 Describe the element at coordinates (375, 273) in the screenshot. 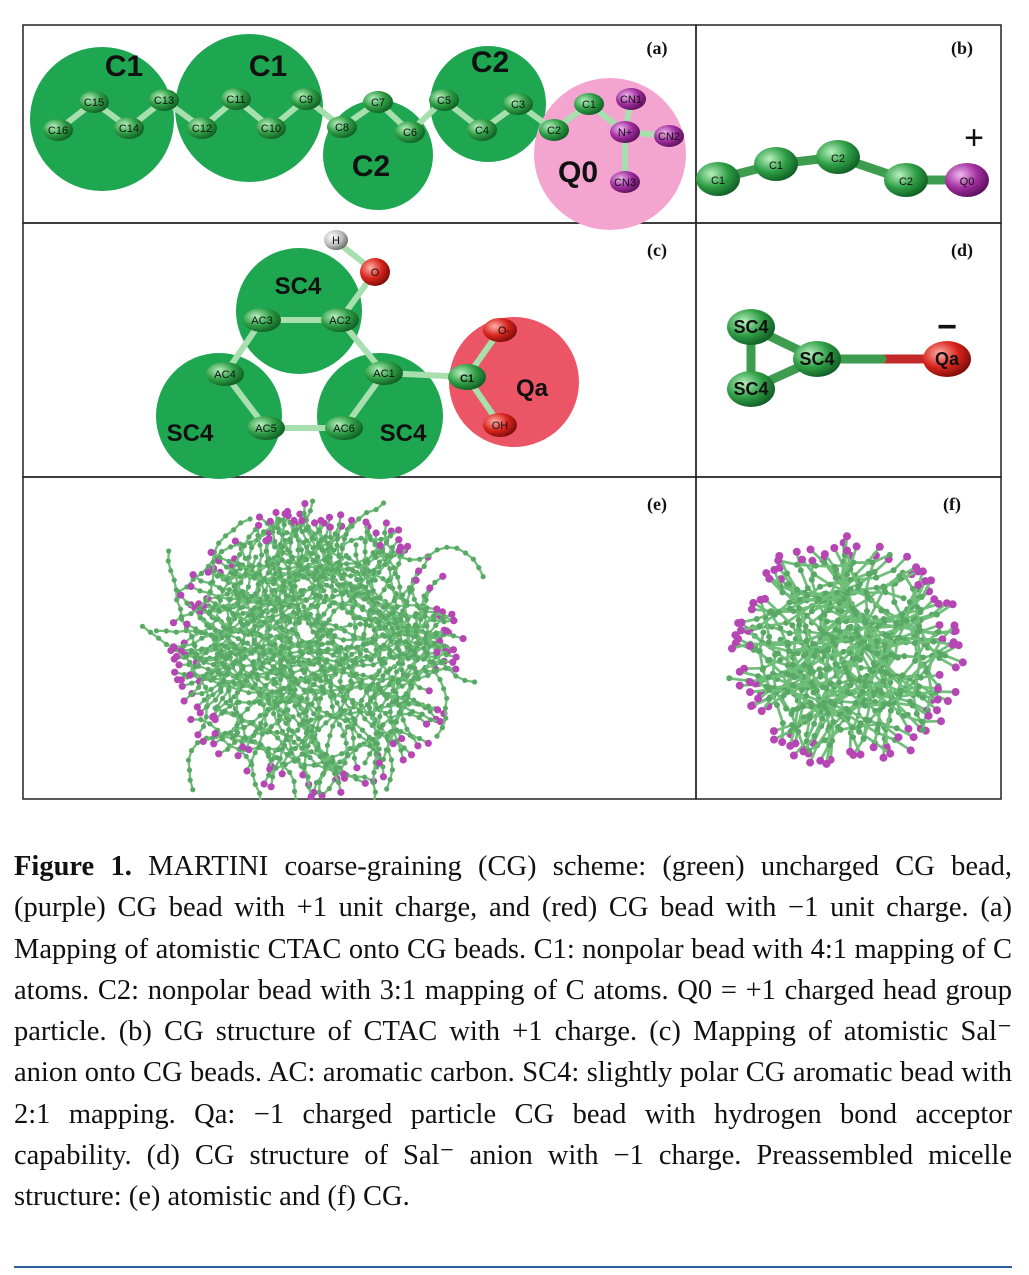

I see `atom-label: O` at that location.